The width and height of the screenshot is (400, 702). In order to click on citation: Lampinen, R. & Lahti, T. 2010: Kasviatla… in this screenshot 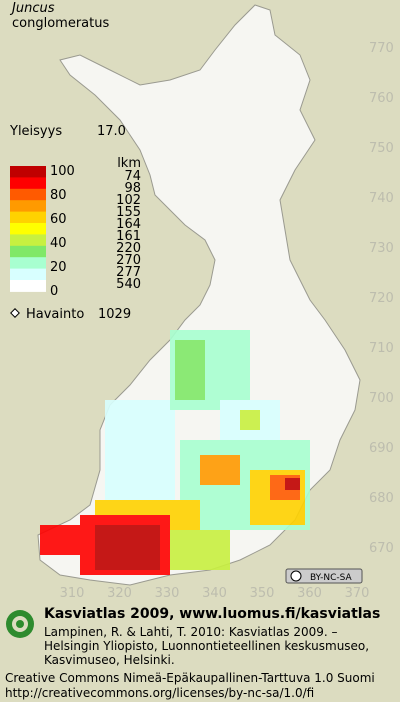, I will do `click(191, 632)`.